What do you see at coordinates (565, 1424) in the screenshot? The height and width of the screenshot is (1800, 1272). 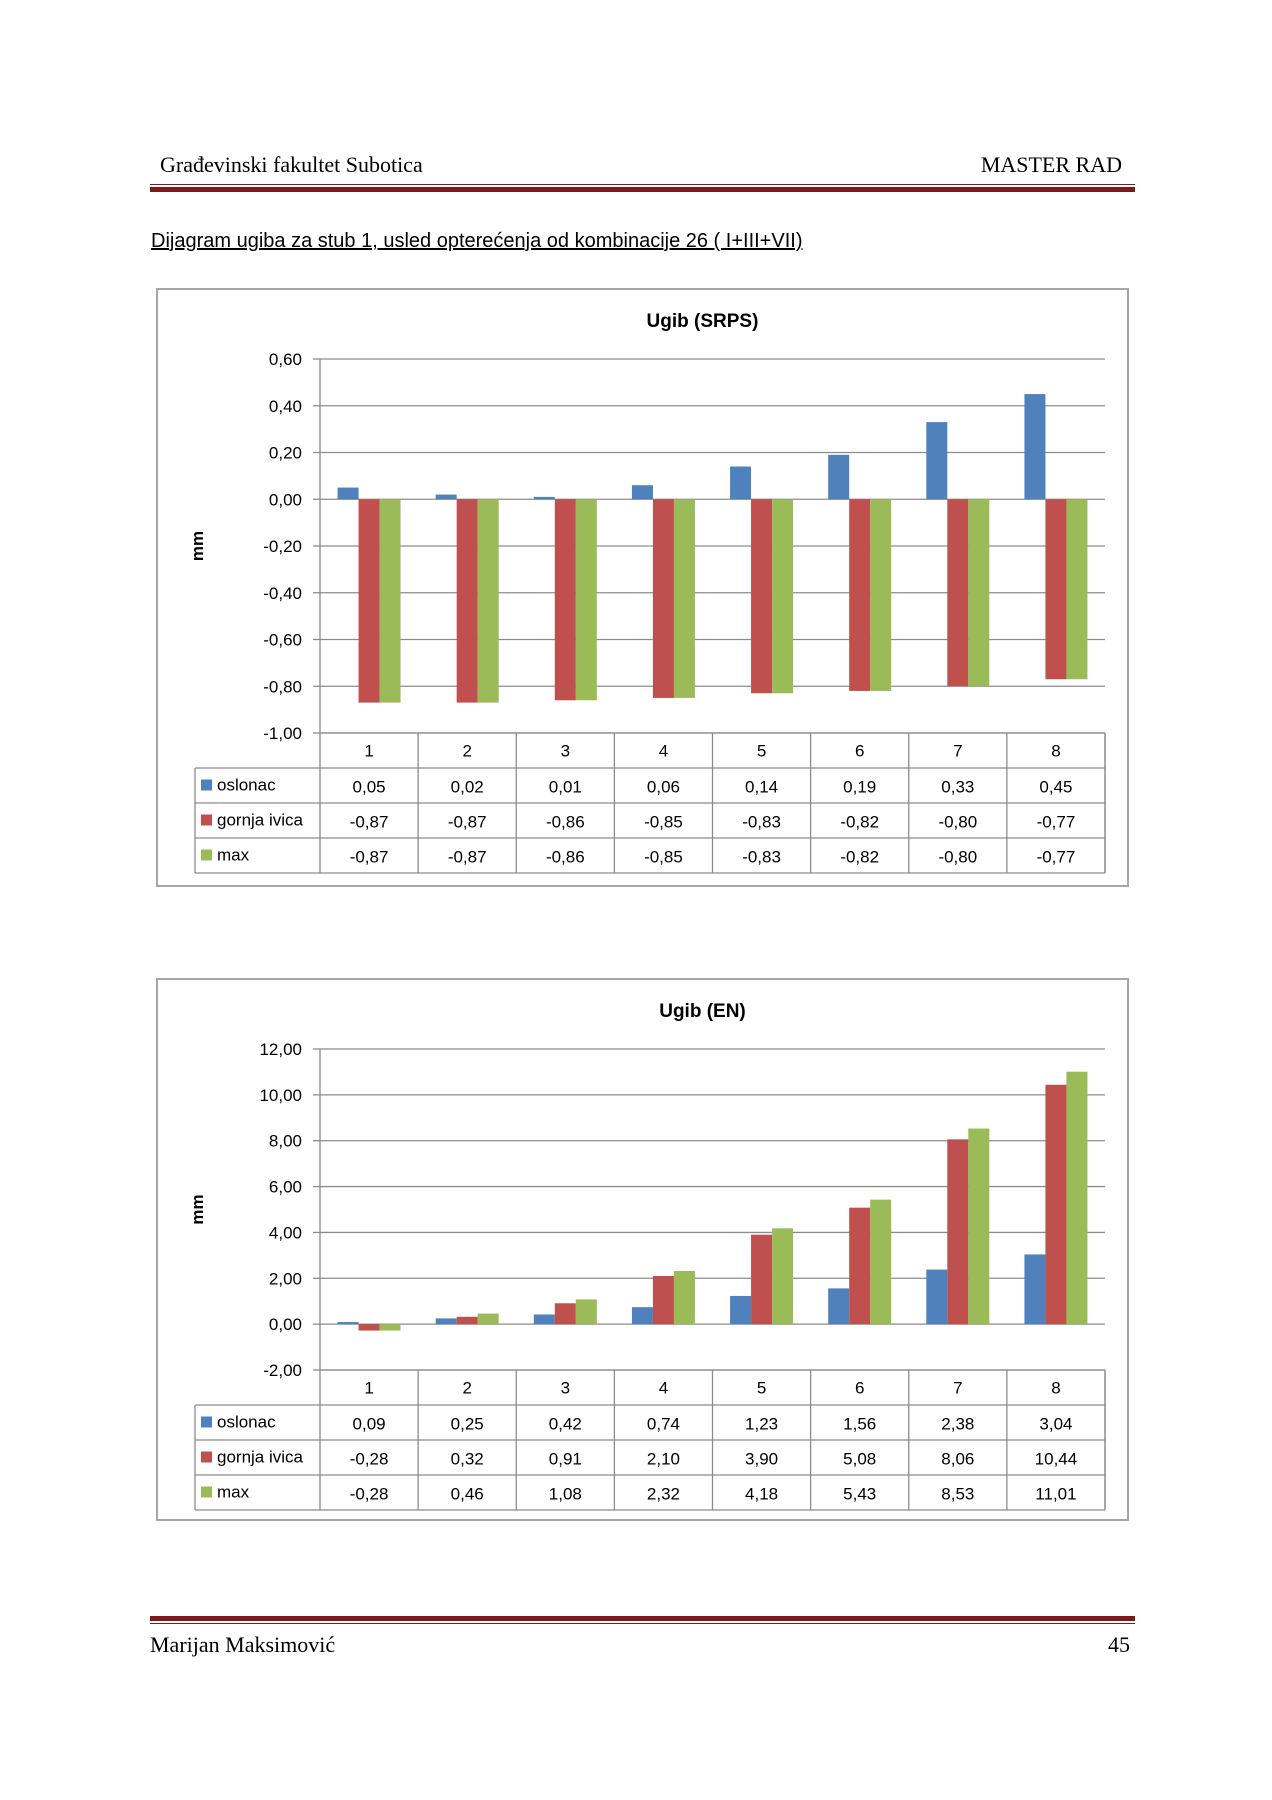 I see `table-cell-value: 0,42` at bounding box center [565, 1424].